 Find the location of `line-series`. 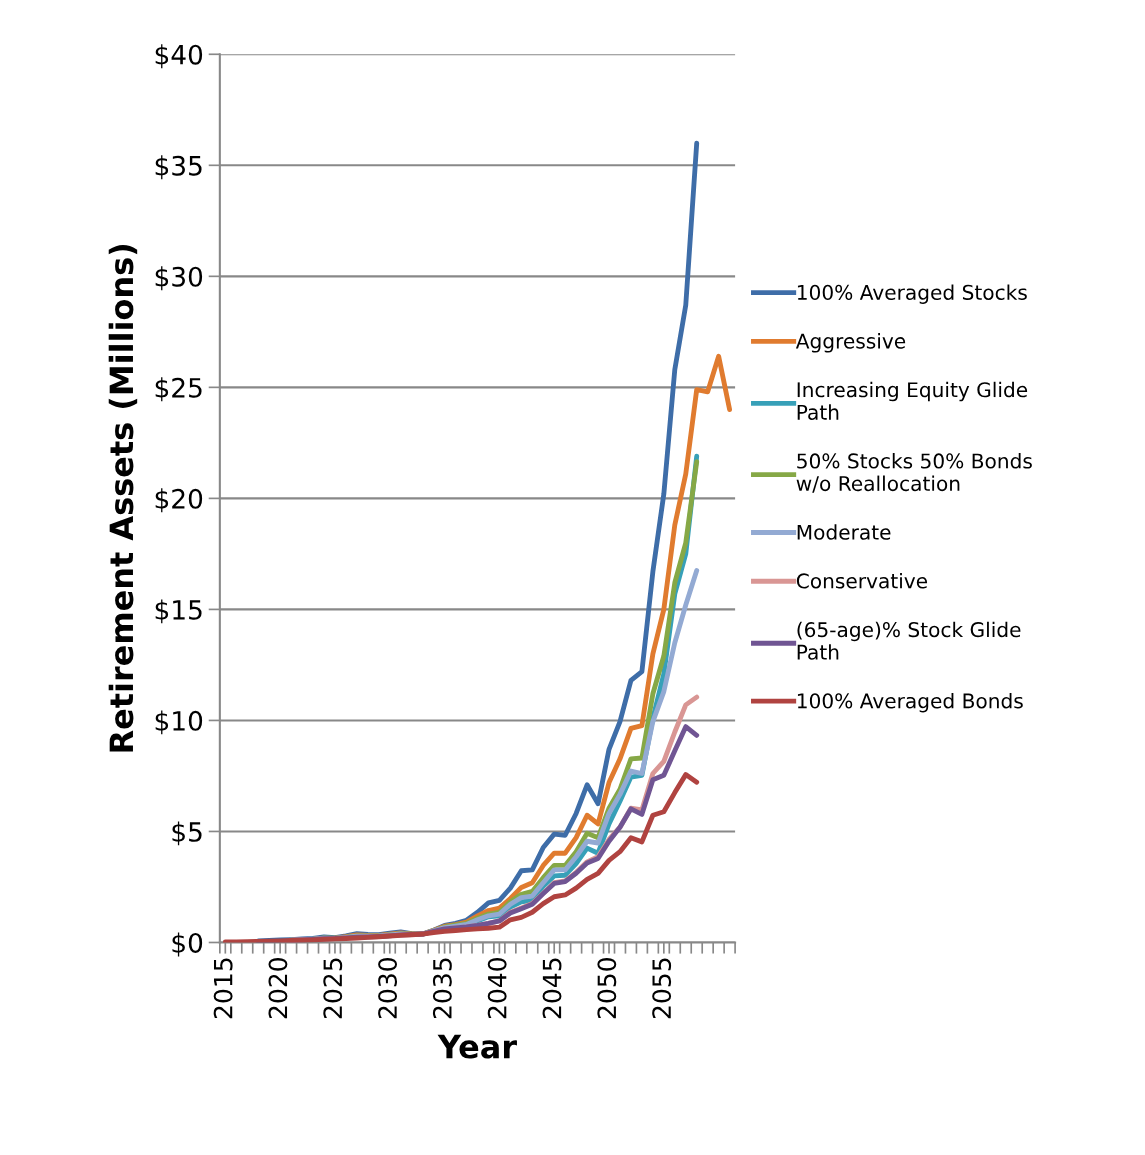

line-series is located at coordinates (461, 857).